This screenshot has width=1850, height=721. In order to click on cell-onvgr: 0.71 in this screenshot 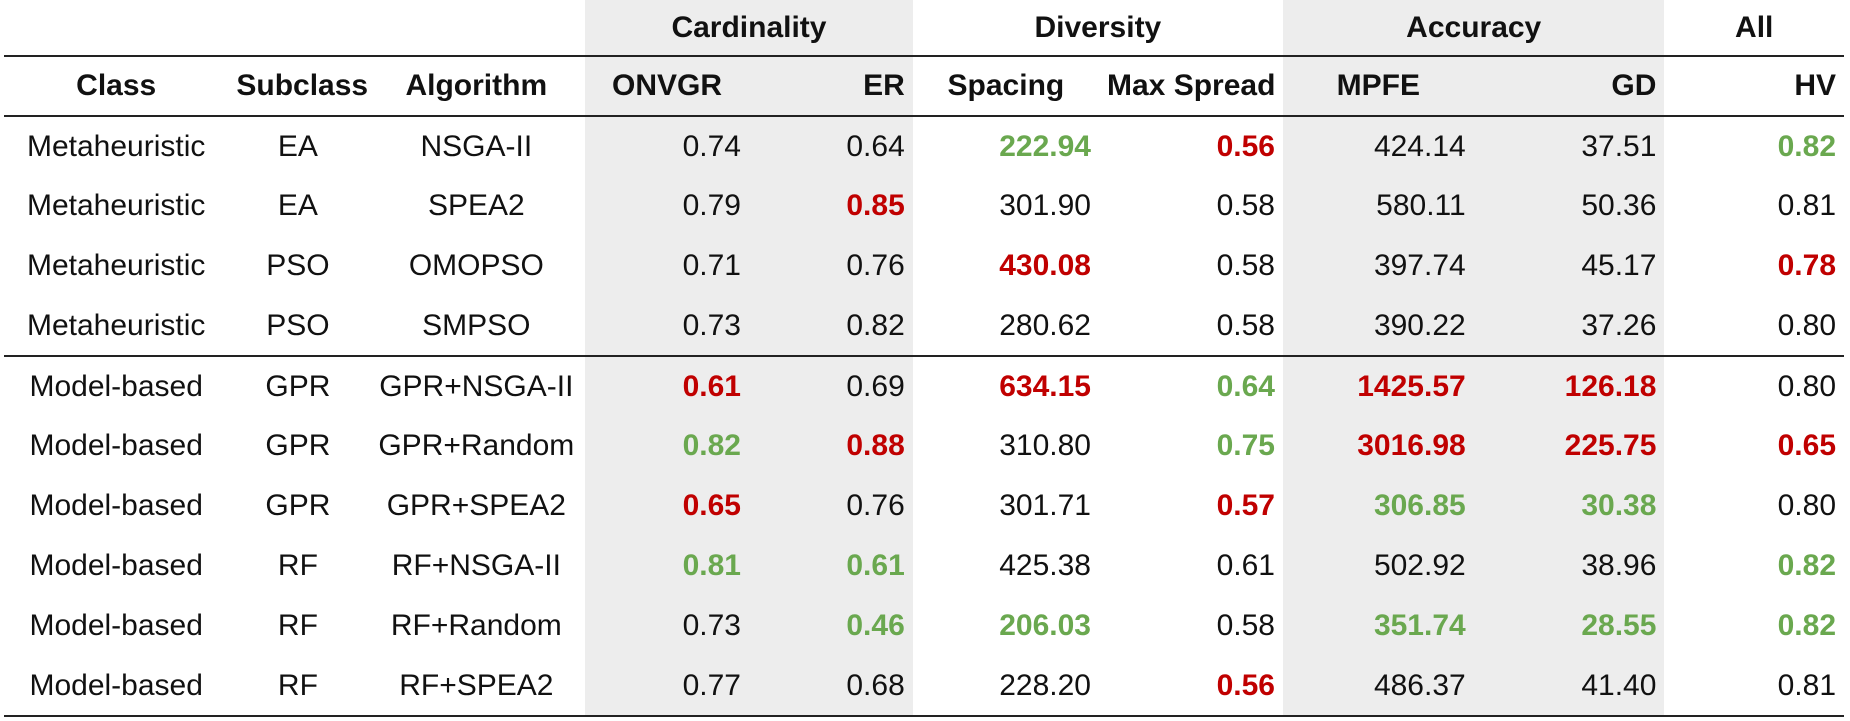, I will do `click(667, 266)`.